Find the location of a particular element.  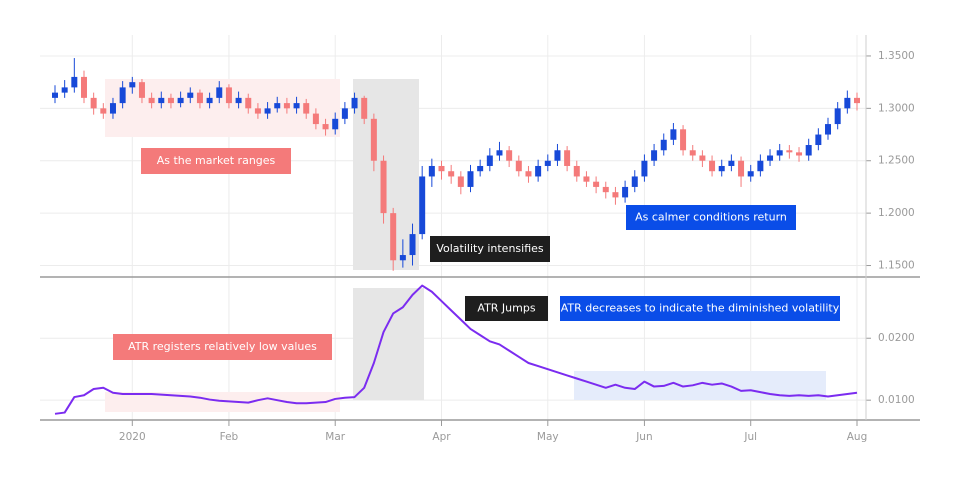

annotation: ATR registers relatively low values is located at coordinates (222, 346).